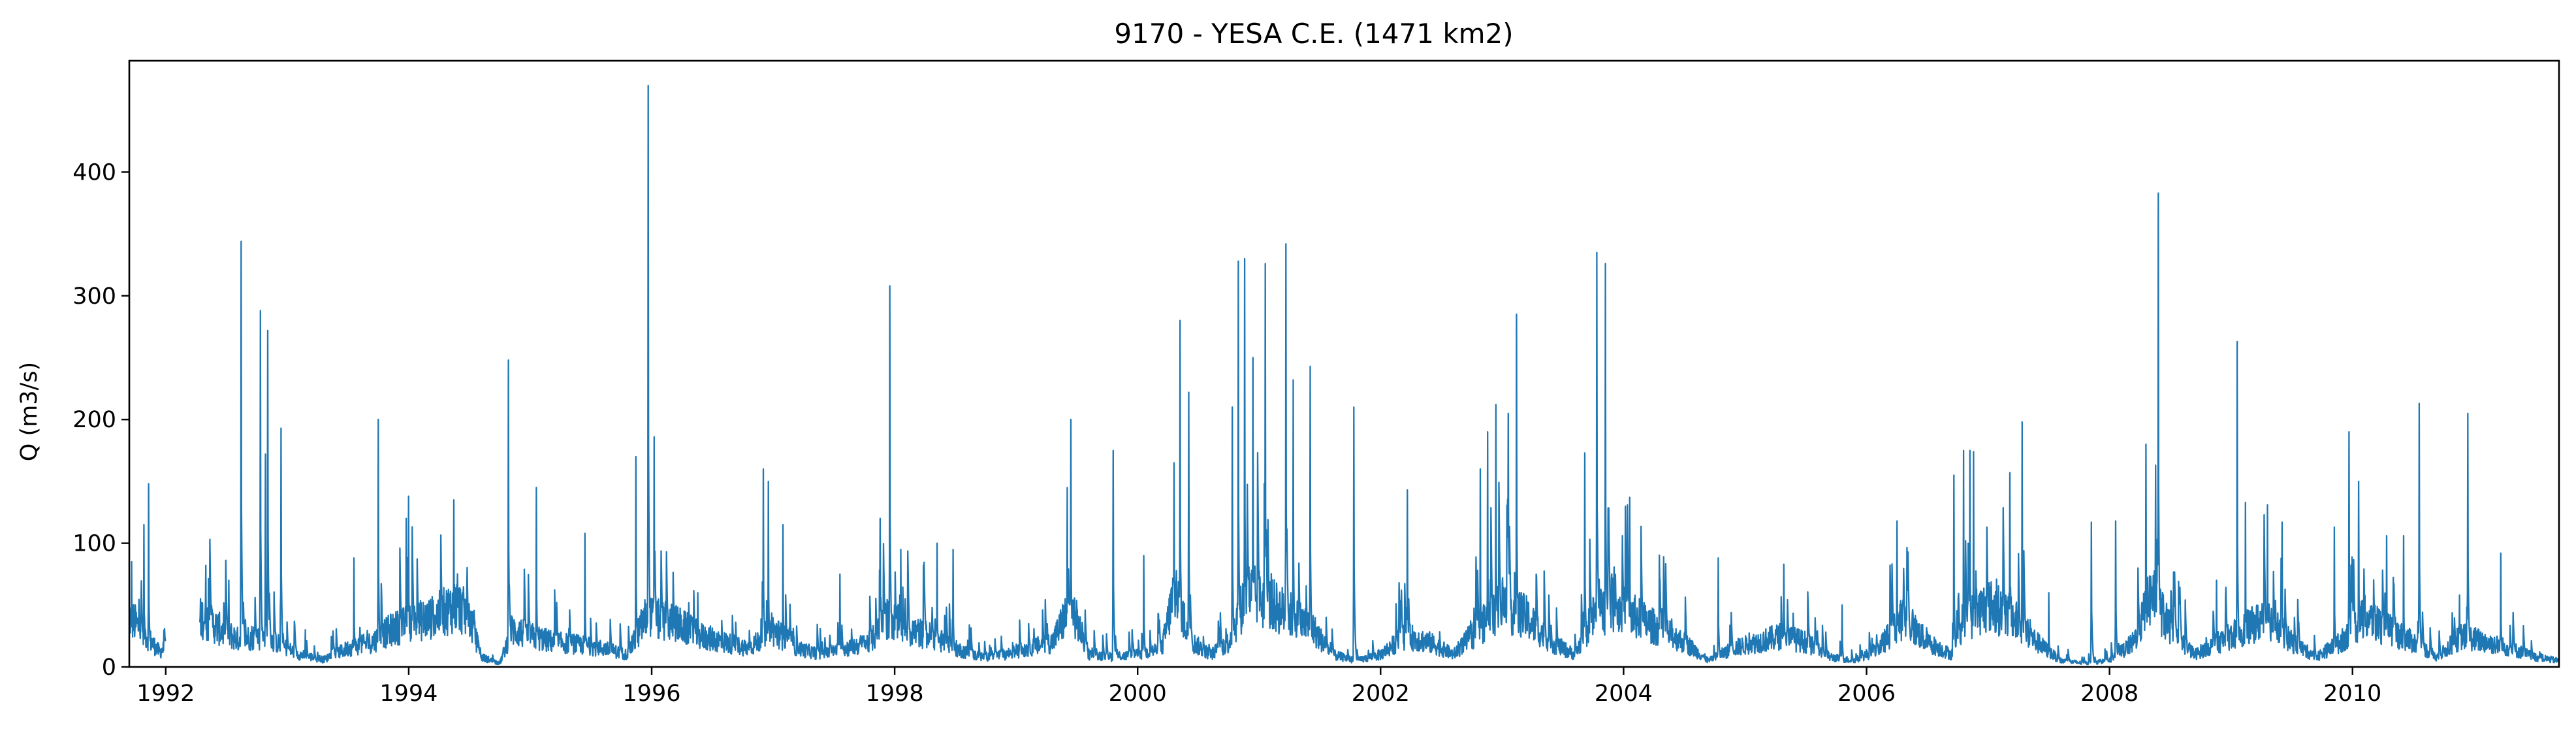  I want to click on x-tick-label: 1992, so click(166, 694).